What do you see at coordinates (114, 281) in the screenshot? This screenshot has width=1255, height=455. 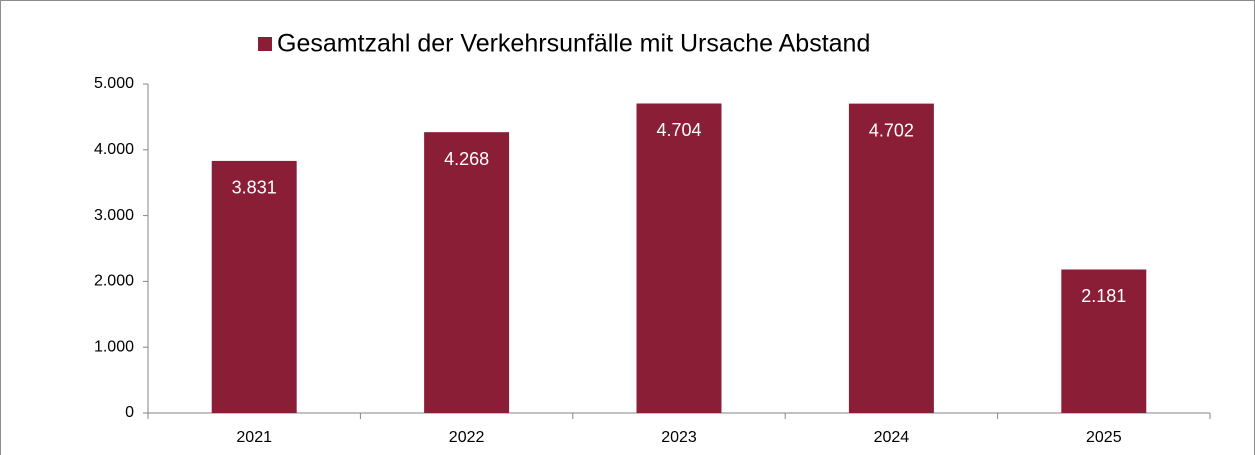 I see `y-tick-label: 2.000` at bounding box center [114, 281].